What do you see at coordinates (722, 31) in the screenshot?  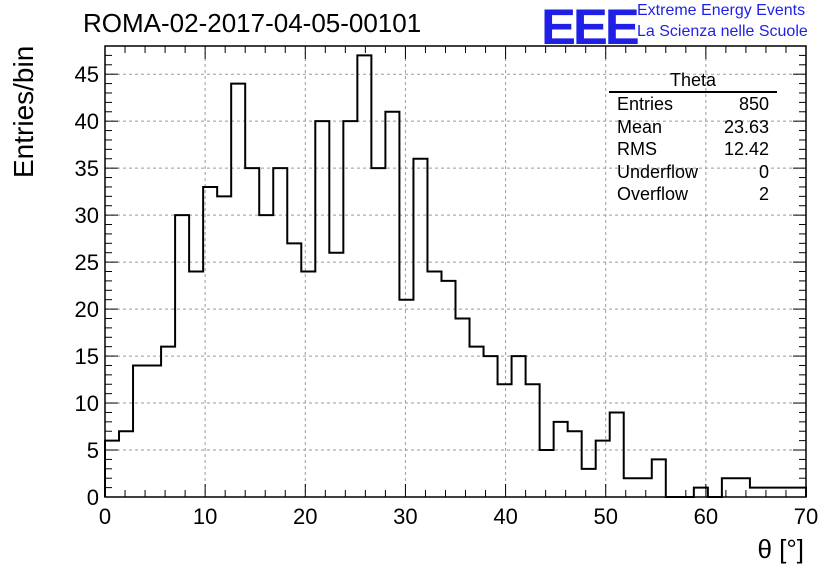 I see `eee-logo-line2: La Scienza nelle Scuole` at bounding box center [722, 31].